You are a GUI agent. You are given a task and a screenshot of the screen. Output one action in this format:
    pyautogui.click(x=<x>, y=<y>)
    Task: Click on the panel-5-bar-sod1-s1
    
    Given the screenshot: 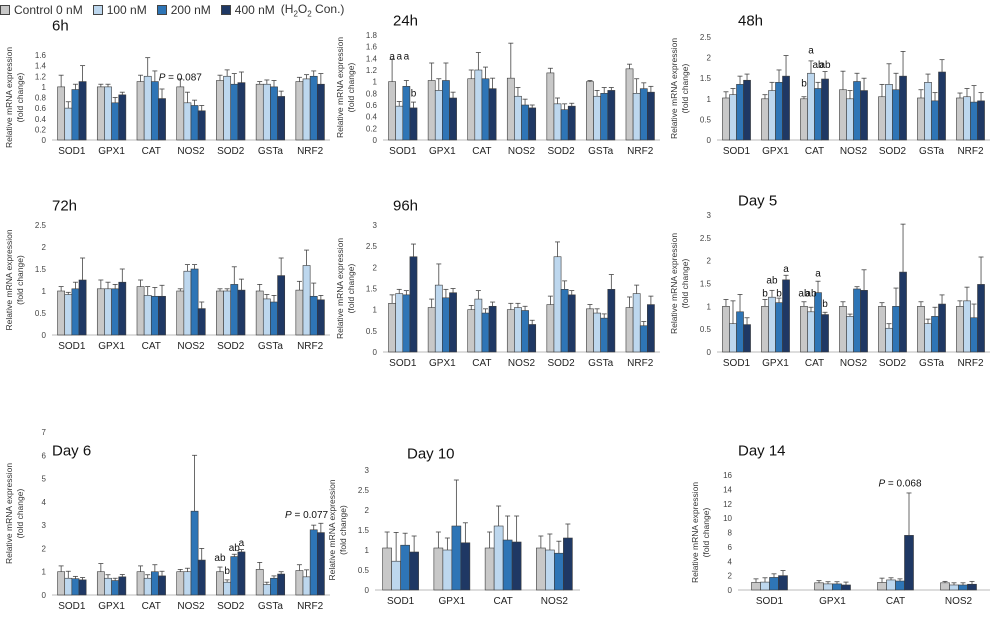 What is the action you would take?
    pyautogui.click(x=399, y=323)
    